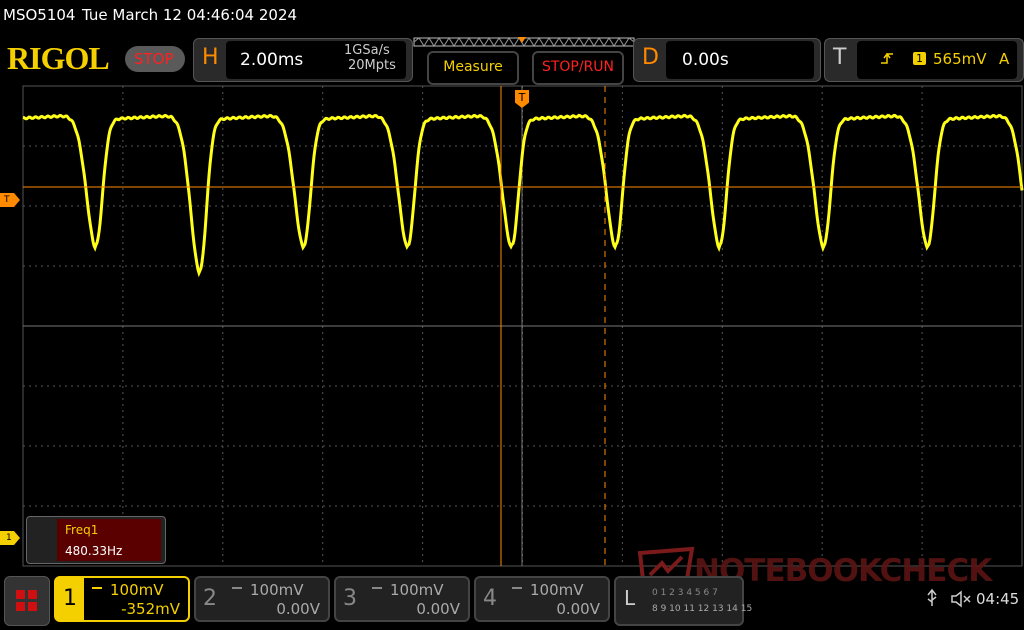 The height and width of the screenshot is (630, 1024). What do you see at coordinates (840, 57) in the screenshot?
I see `trigger-label: T` at bounding box center [840, 57].